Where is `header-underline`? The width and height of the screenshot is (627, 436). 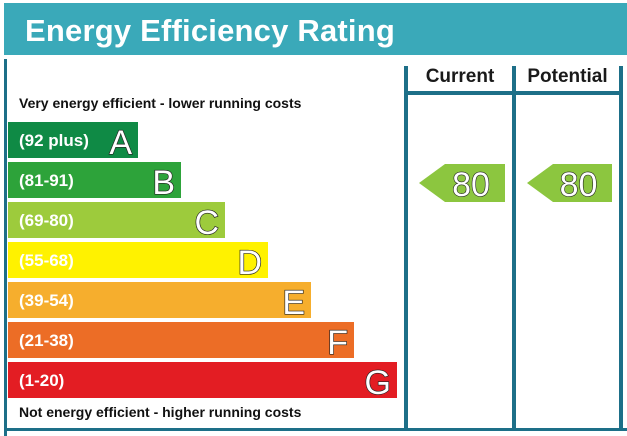 header-underline is located at coordinates (513, 93).